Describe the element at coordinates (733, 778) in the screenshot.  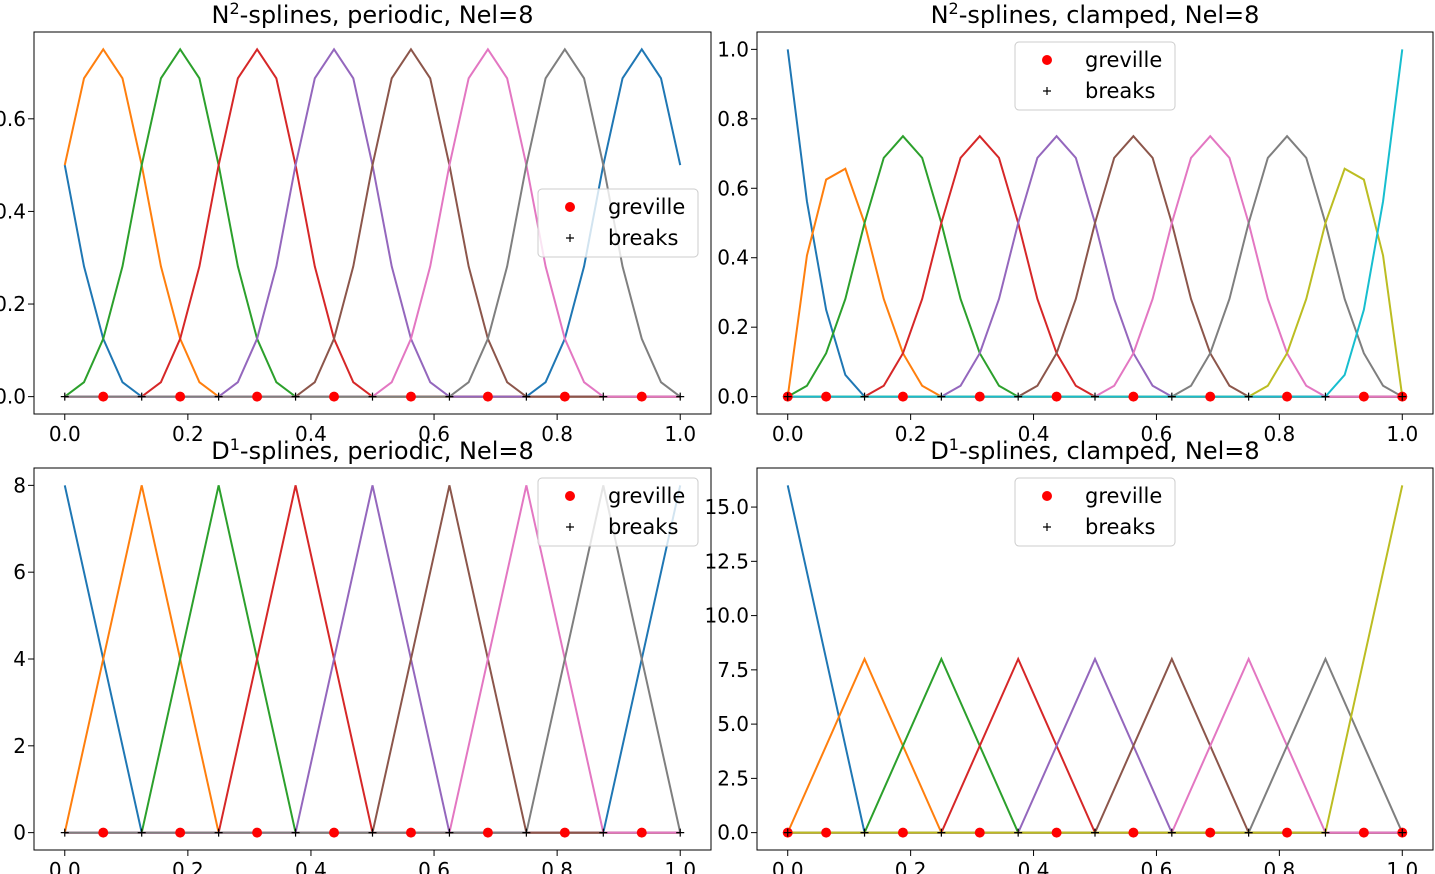
I see `y-tick-label: 2.5` at that location.